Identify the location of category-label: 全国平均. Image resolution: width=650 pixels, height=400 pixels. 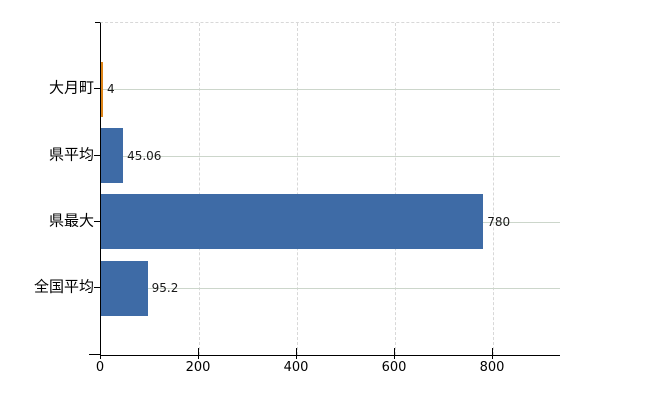
(63, 286).